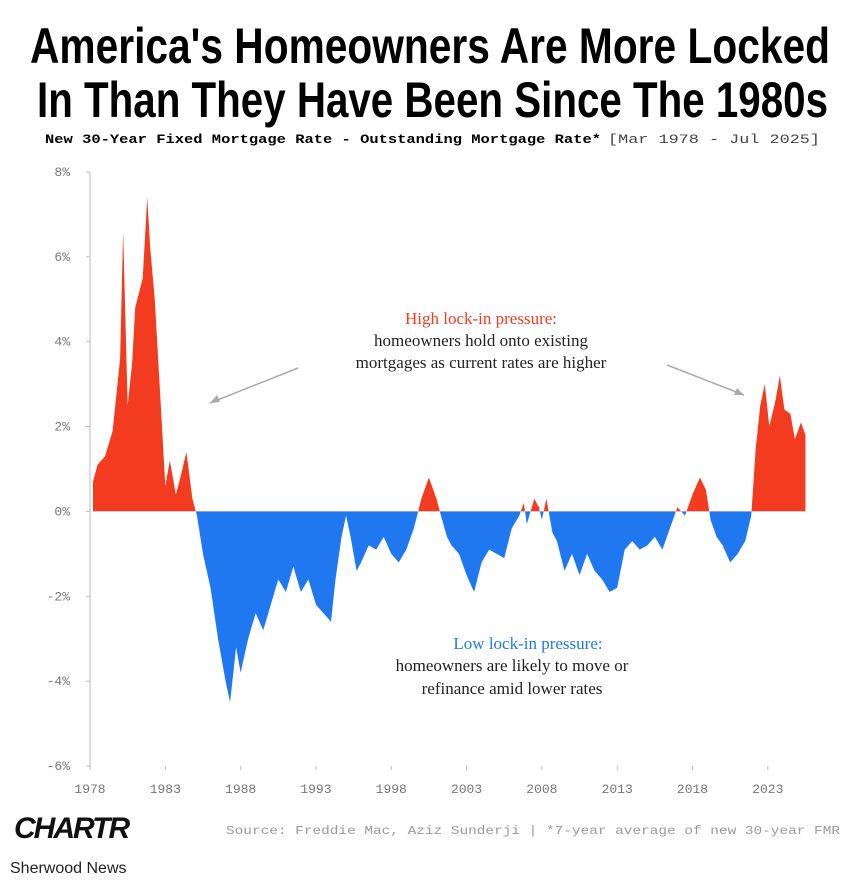 The height and width of the screenshot is (884, 866). I want to click on x-tick-label: 1978, so click(89, 789).